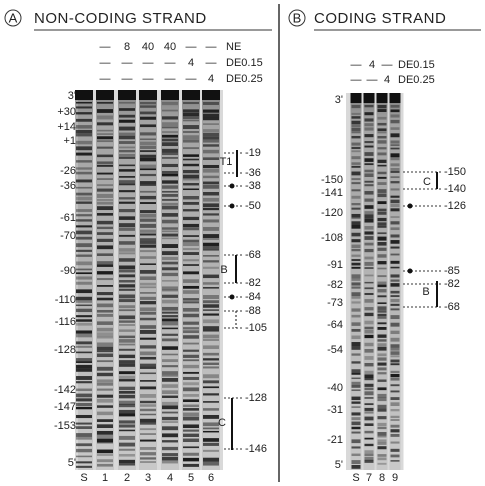  What do you see at coordinates (425, 292) in the screenshot?
I see `region-label: B` at bounding box center [425, 292].